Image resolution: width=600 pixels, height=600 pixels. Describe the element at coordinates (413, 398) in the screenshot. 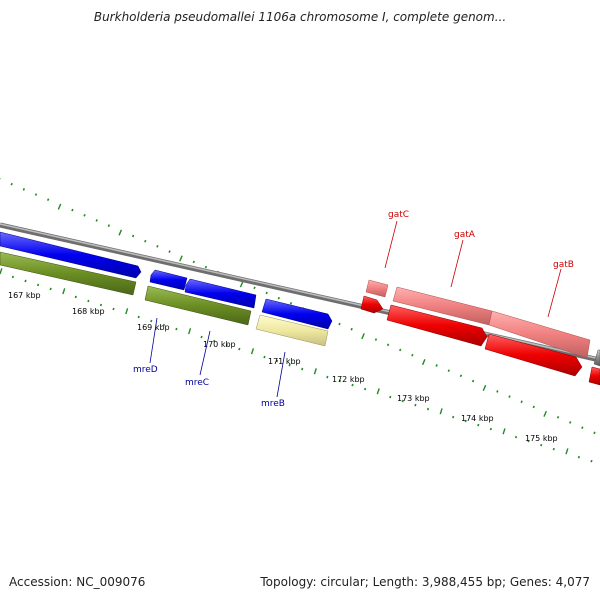

I see `scale-label: 173 kbp` at that location.